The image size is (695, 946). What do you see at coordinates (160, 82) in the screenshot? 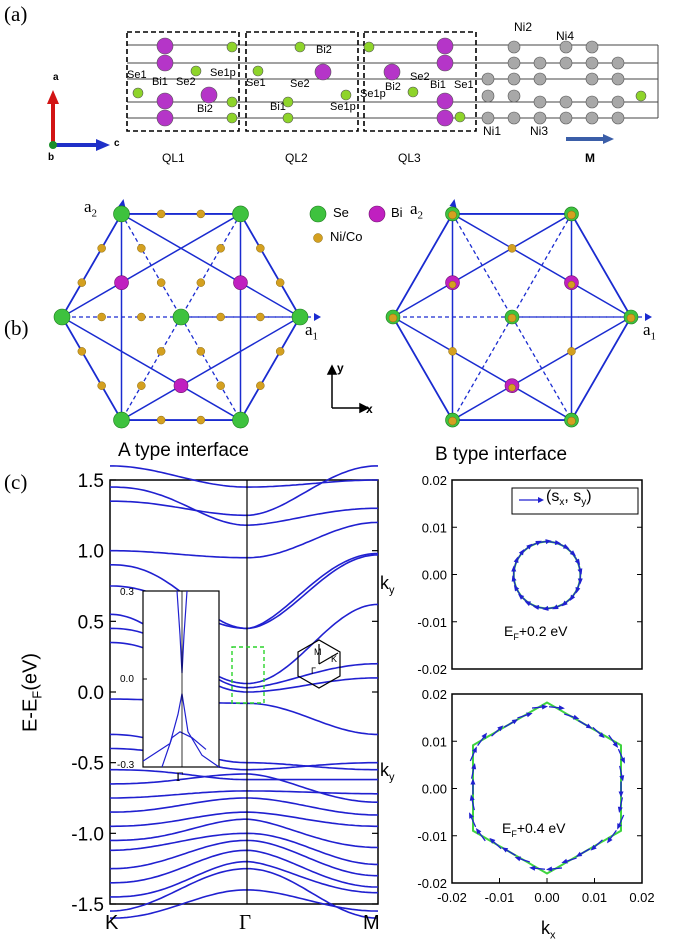
I see `atom-label: Bi1` at bounding box center [160, 82].